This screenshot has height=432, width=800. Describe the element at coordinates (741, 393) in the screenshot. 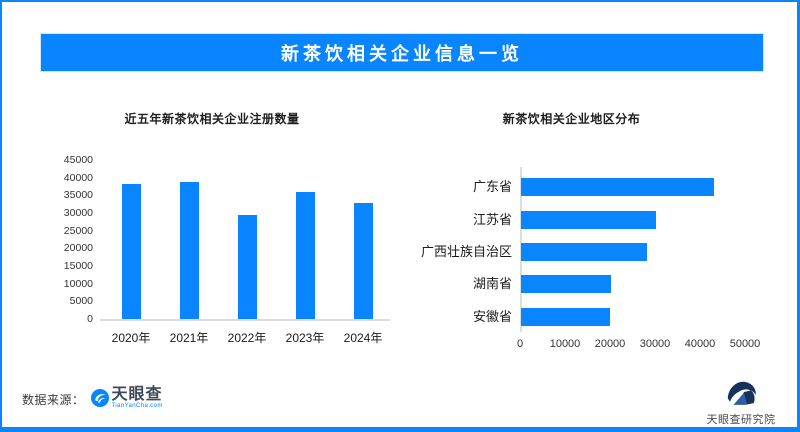

I see `research-institute-mark-icon` at that location.